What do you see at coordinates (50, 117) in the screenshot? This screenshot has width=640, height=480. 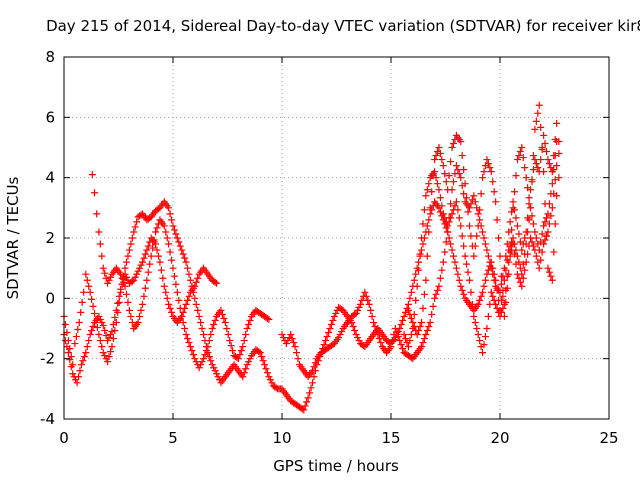 I see `y-tick-label: 6` at bounding box center [50, 117].